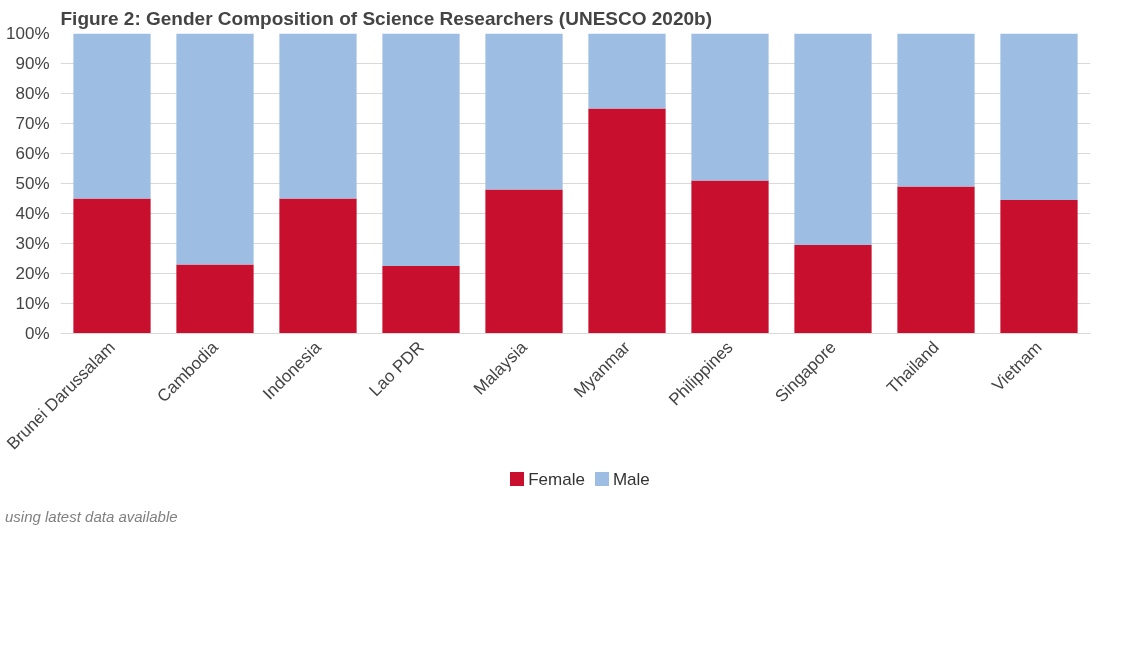 The height and width of the screenshot is (651, 1147). What do you see at coordinates (32, 153) in the screenshot?
I see `y-tick-label: 60%` at bounding box center [32, 153].